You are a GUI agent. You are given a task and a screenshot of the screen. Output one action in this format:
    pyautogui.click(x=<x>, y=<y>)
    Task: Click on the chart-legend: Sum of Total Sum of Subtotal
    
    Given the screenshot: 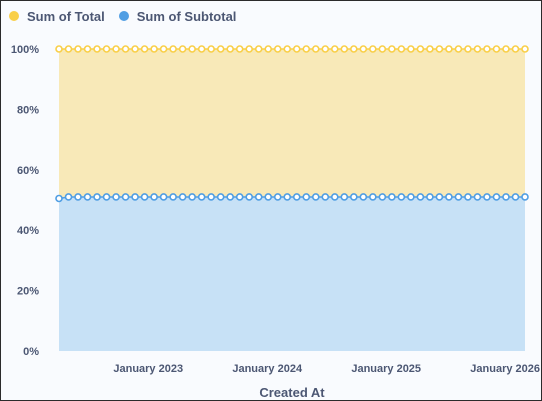 What is the action you would take?
    pyautogui.click(x=122, y=16)
    